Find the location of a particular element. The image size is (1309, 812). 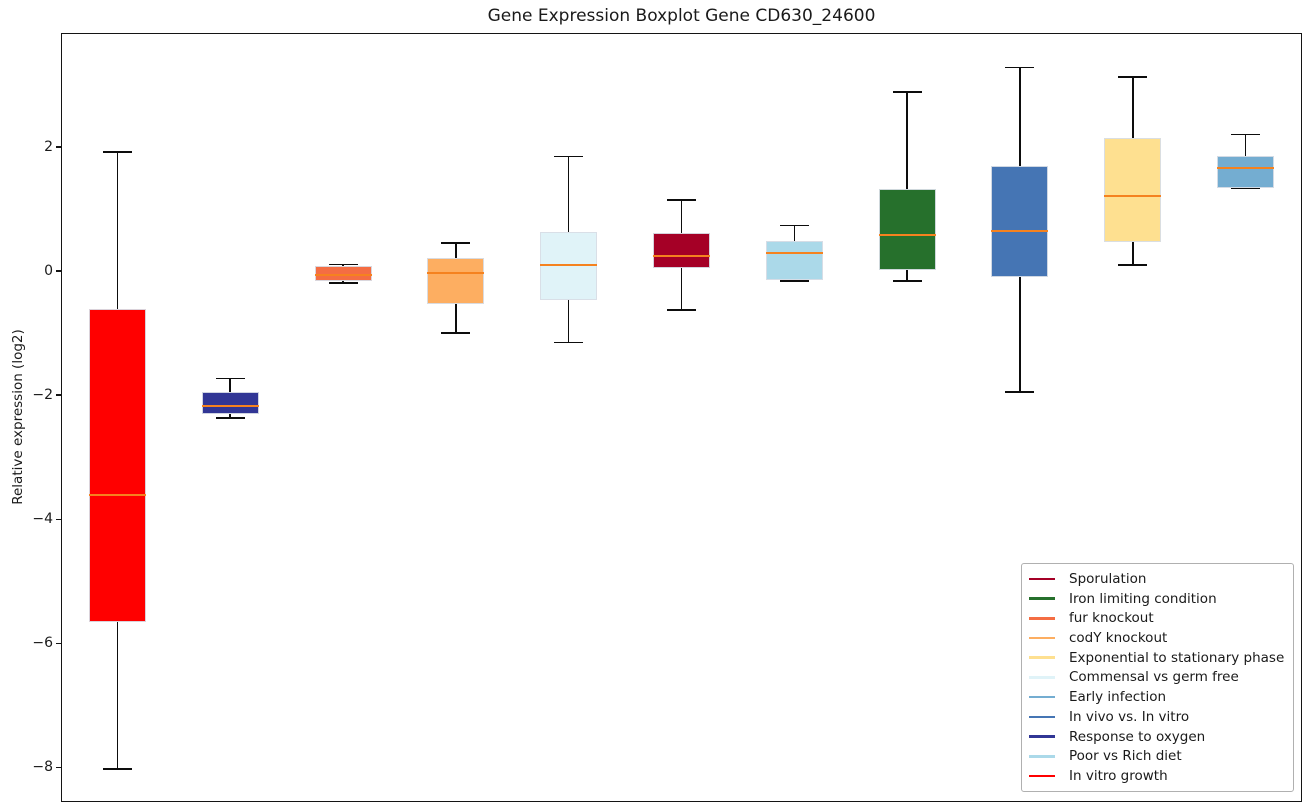

legend-item: Response to oxygen is located at coordinates (1157, 737).